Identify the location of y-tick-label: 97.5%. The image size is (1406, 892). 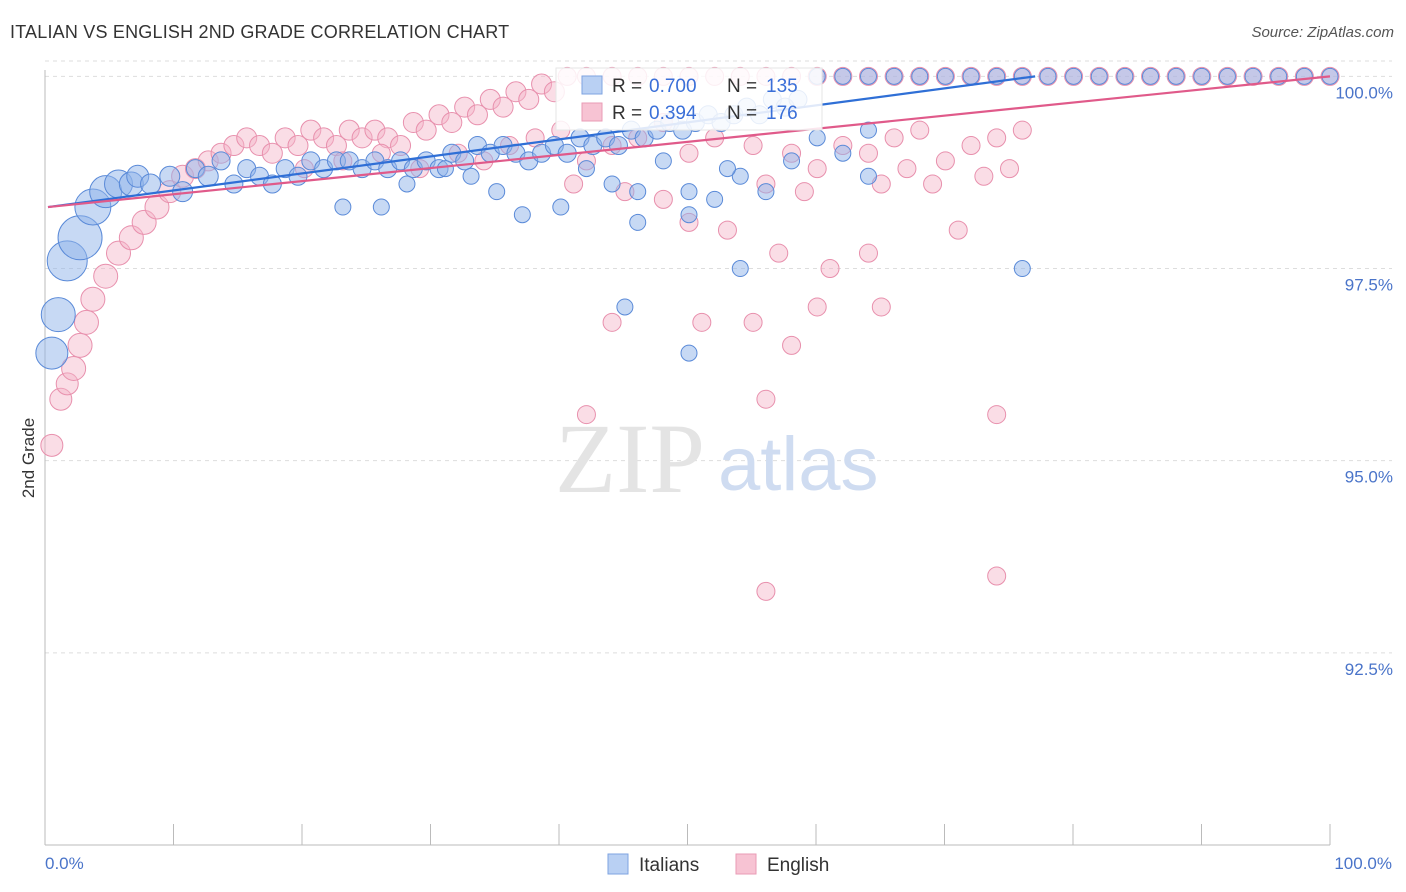
(1369, 285).